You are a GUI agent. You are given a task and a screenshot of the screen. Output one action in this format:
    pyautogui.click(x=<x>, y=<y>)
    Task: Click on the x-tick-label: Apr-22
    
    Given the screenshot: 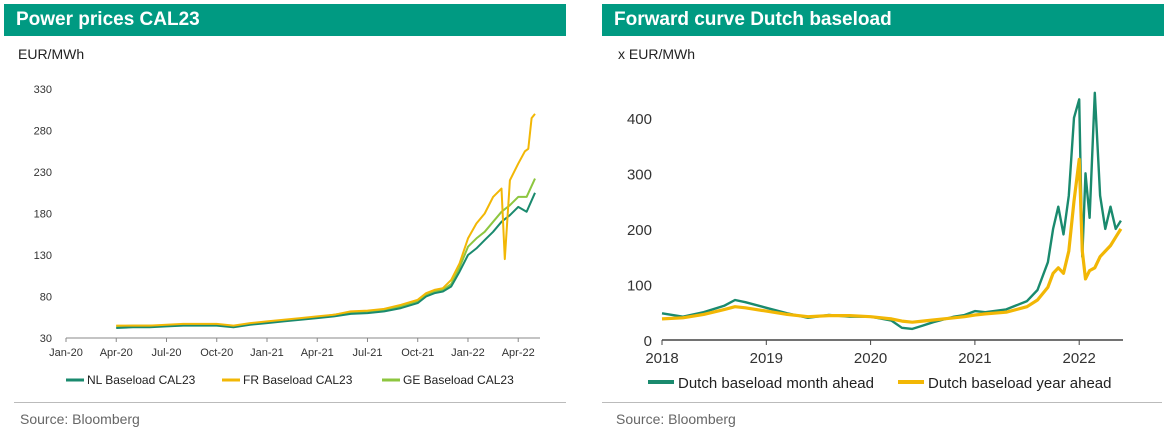 What is the action you would take?
    pyautogui.click(x=518, y=353)
    